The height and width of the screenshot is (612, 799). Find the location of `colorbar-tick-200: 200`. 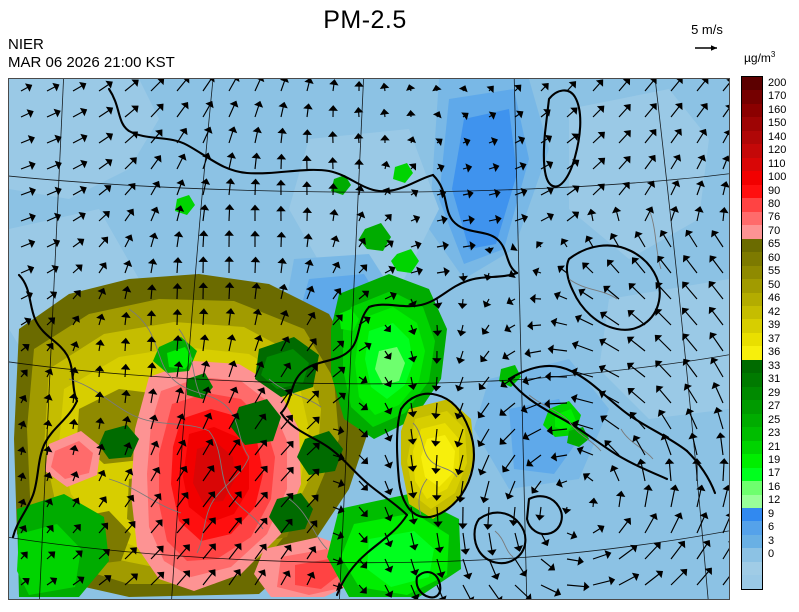

colorbar-tick-200: 200 is located at coordinates (777, 82).